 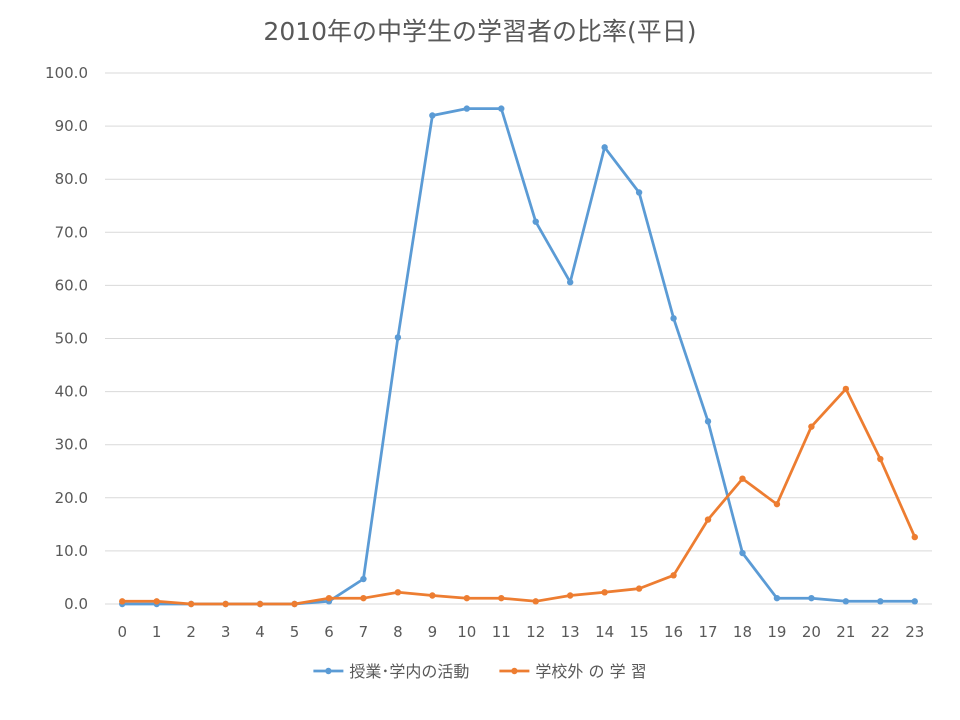 What do you see at coordinates (71, 126) in the screenshot?
I see `y-tick-label: 90.0` at bounding box center [71, 126].